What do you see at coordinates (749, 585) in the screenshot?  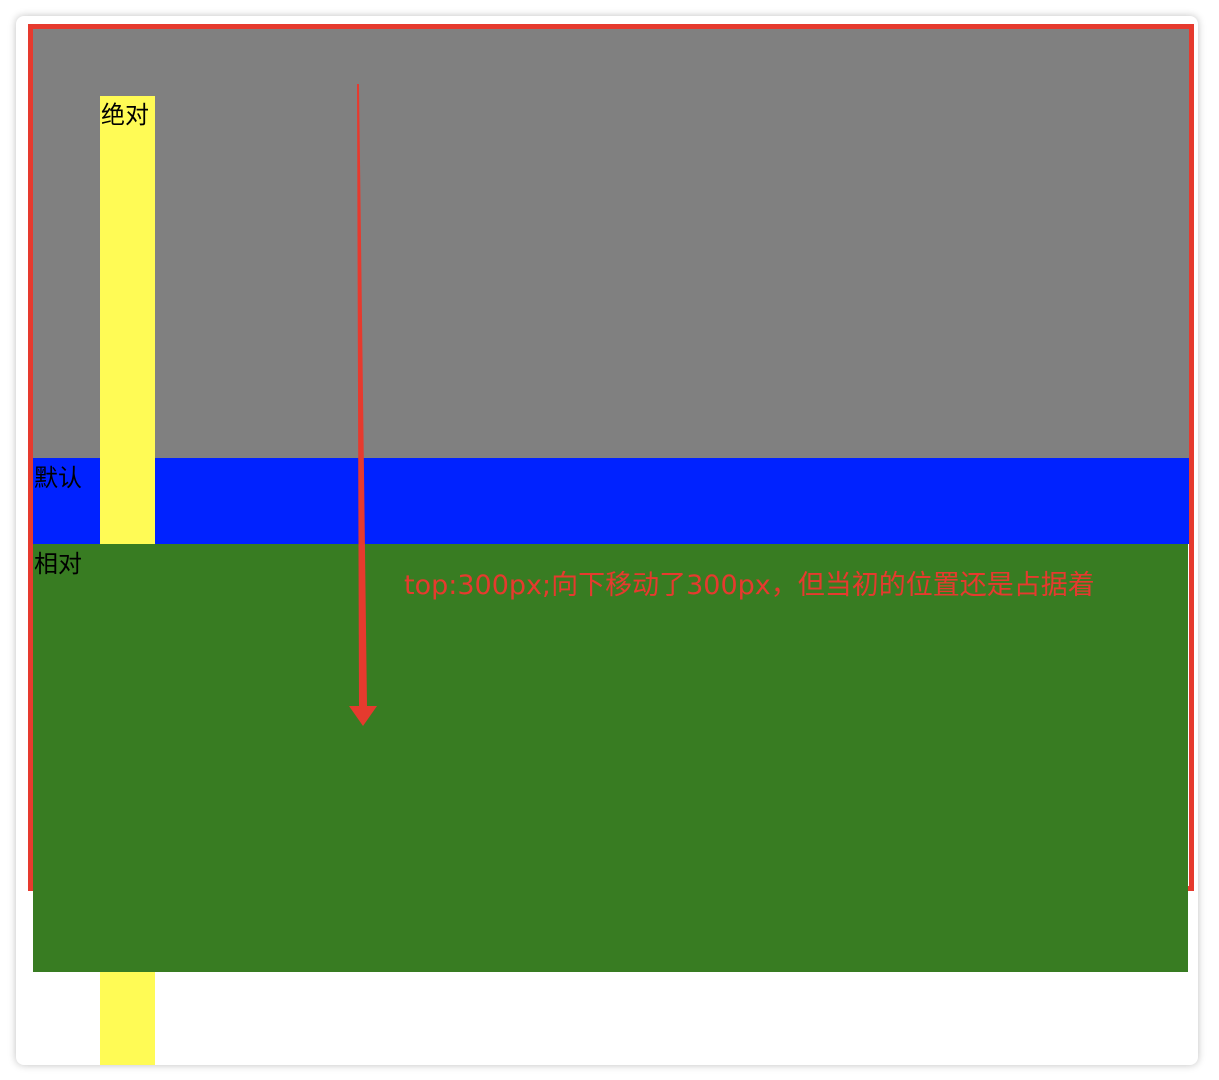 I see `annotation-text: top:300px;向下移动了300px，但当初的位置还是占据着` at bounding box center [749, 585].